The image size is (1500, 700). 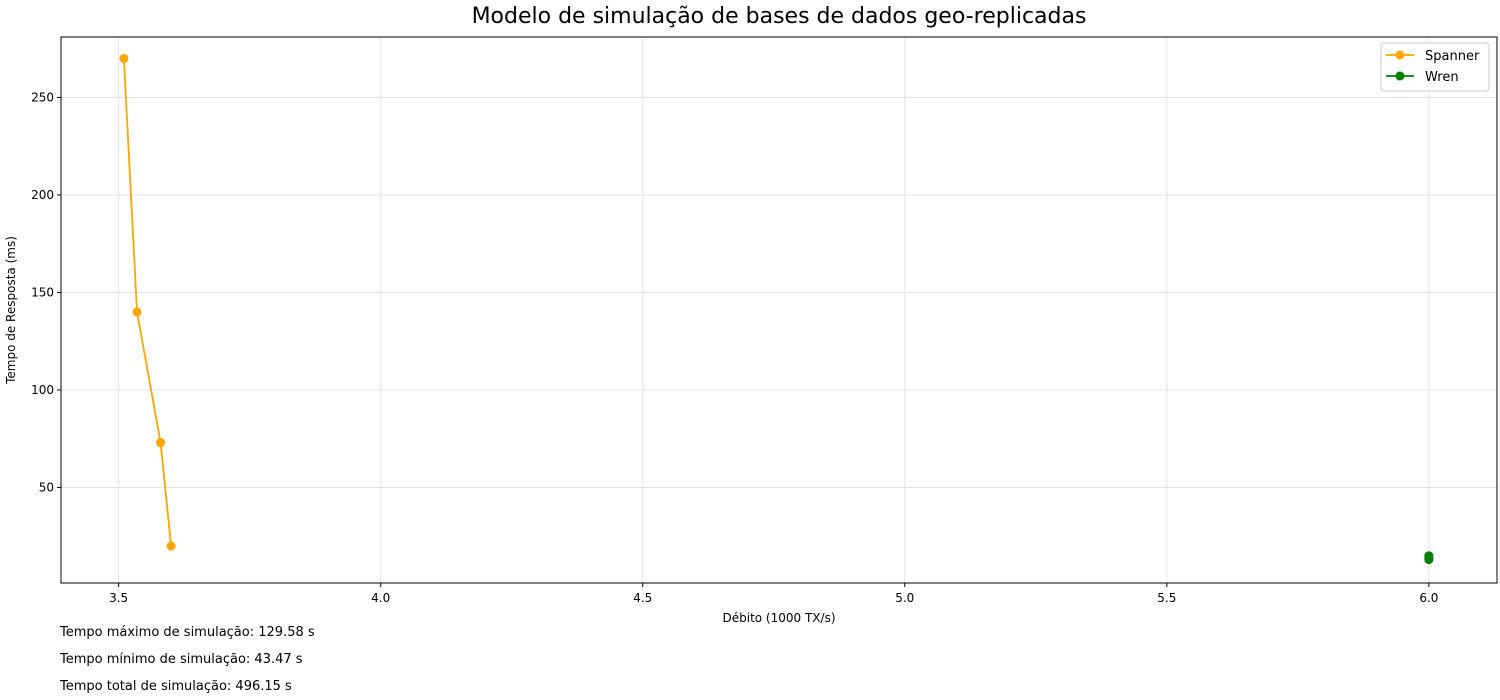 What do you see at coordinates (42, 292) in the screenshot?
I see `y-tick-label: 150` at bounding box center [42, 292].